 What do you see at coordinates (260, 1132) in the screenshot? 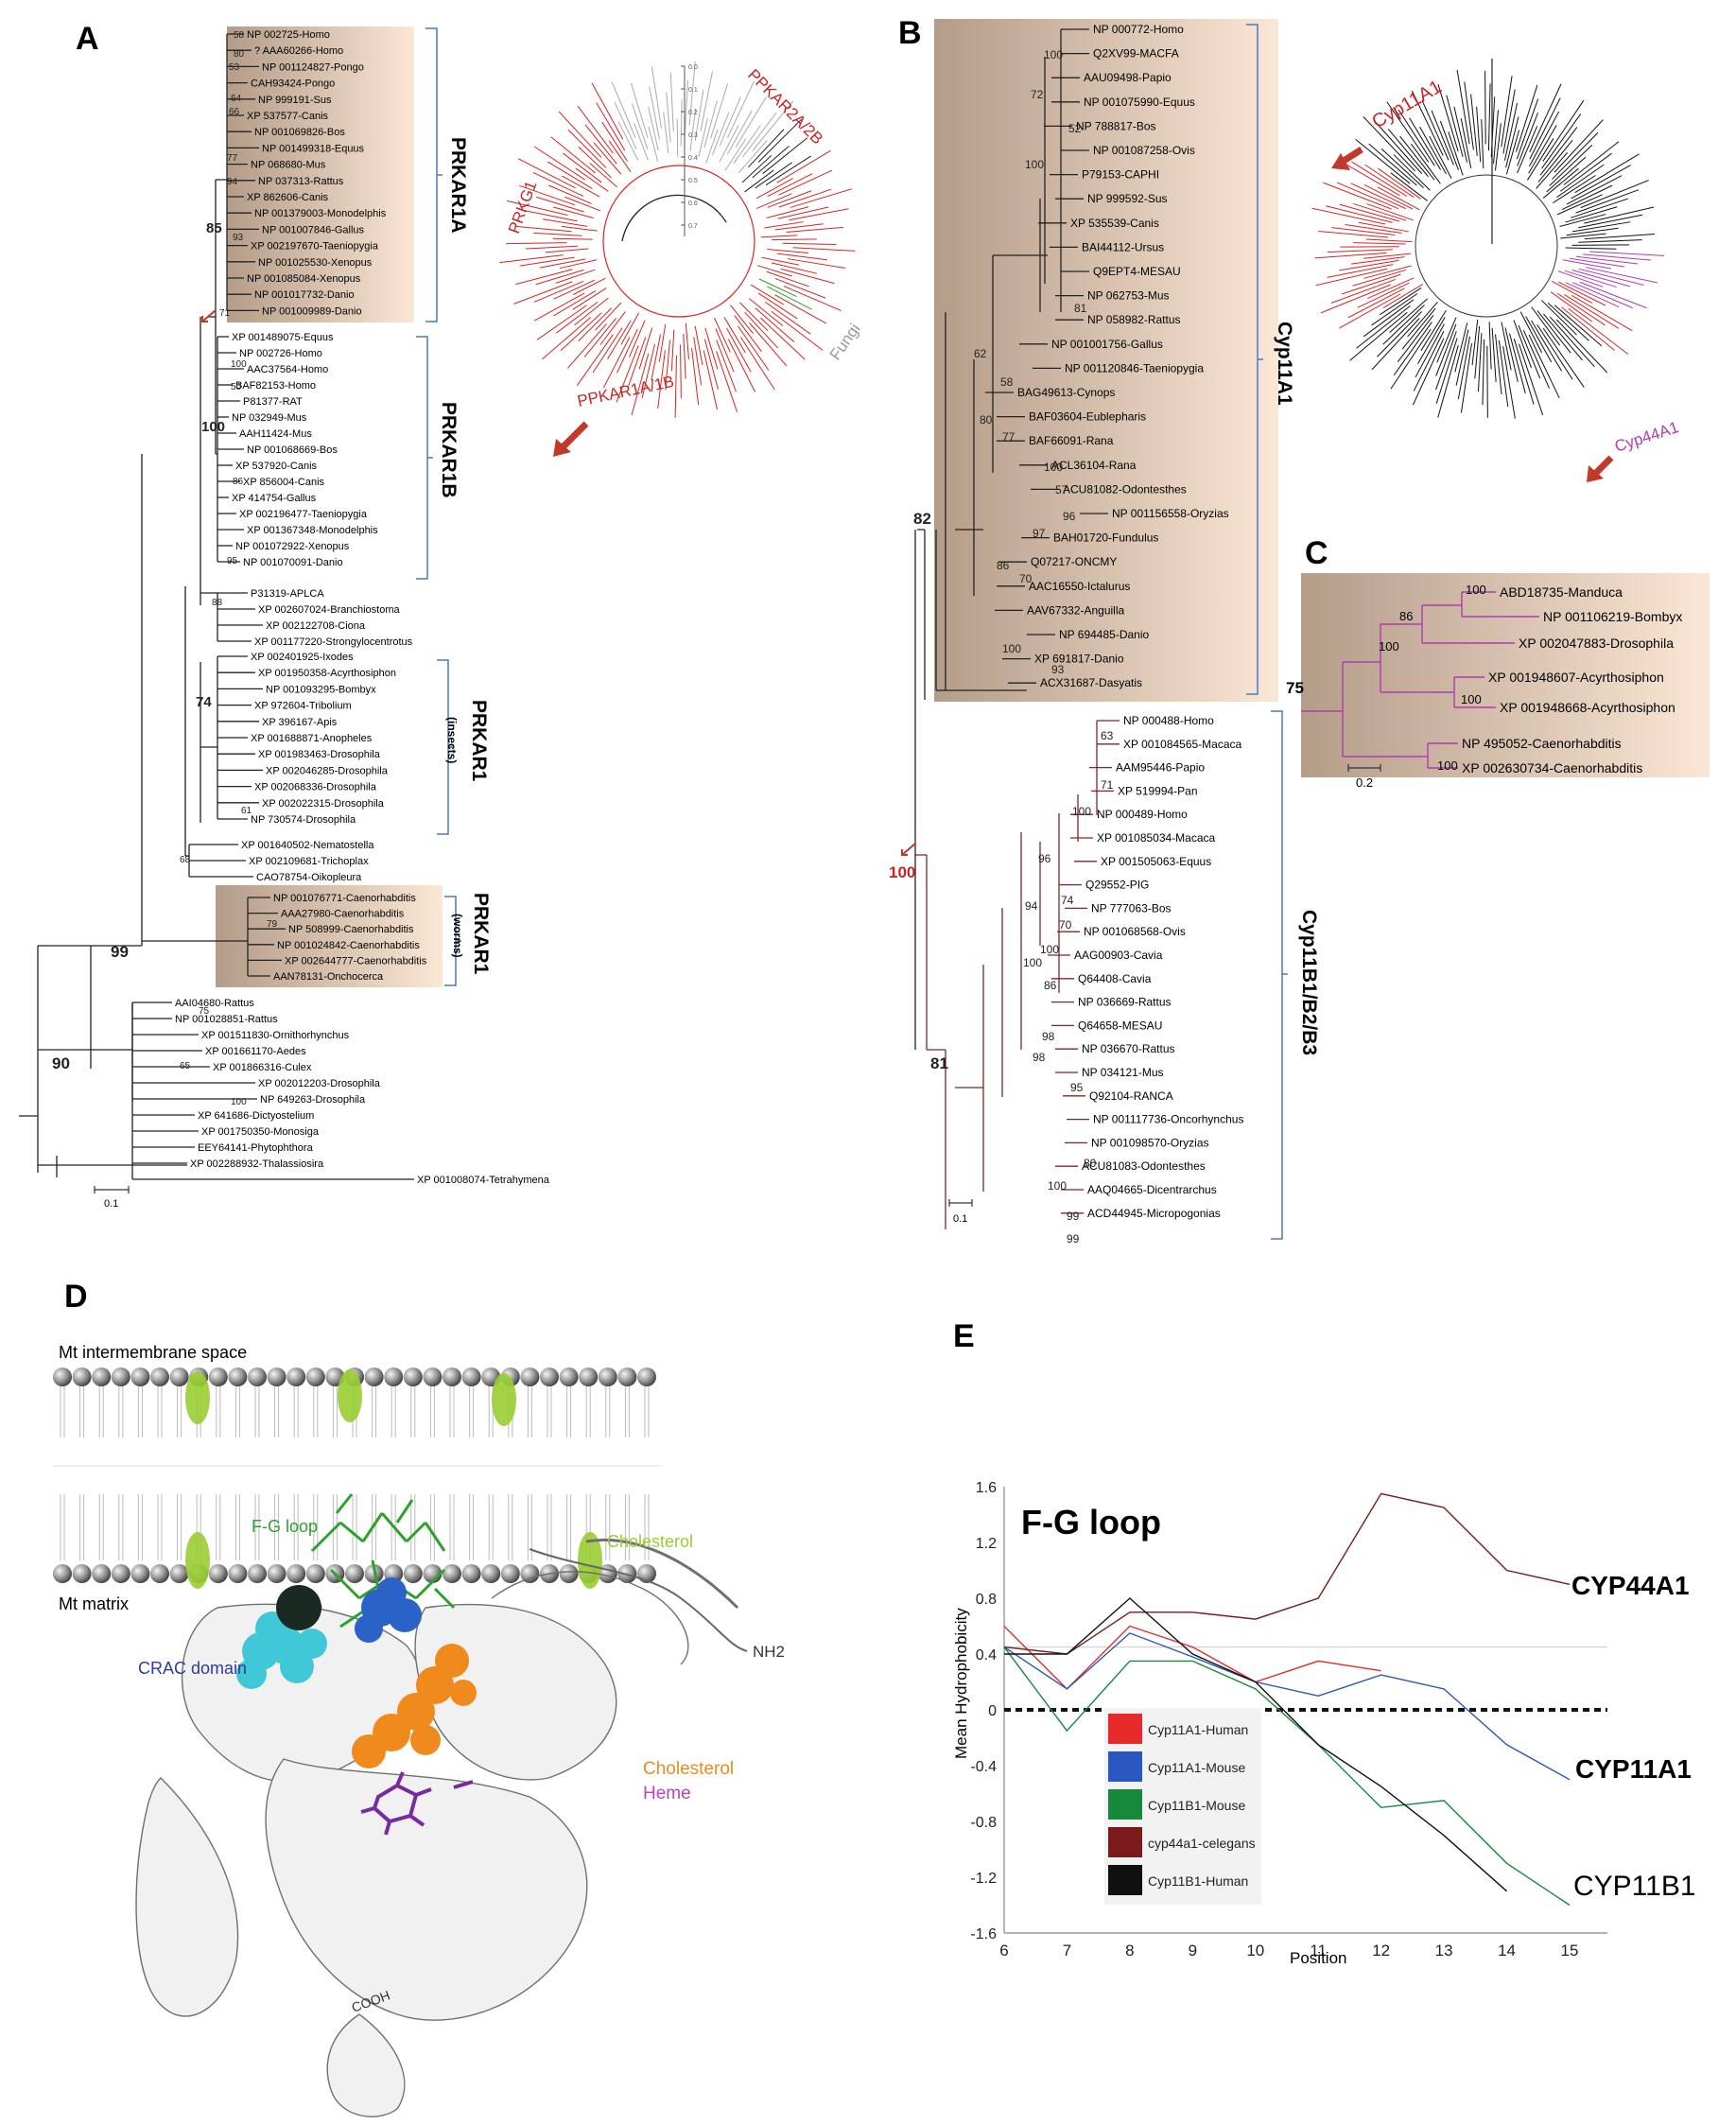
I see `taxon-label: XP 001750350-Monosiga` at bounding box center [260, 1132].